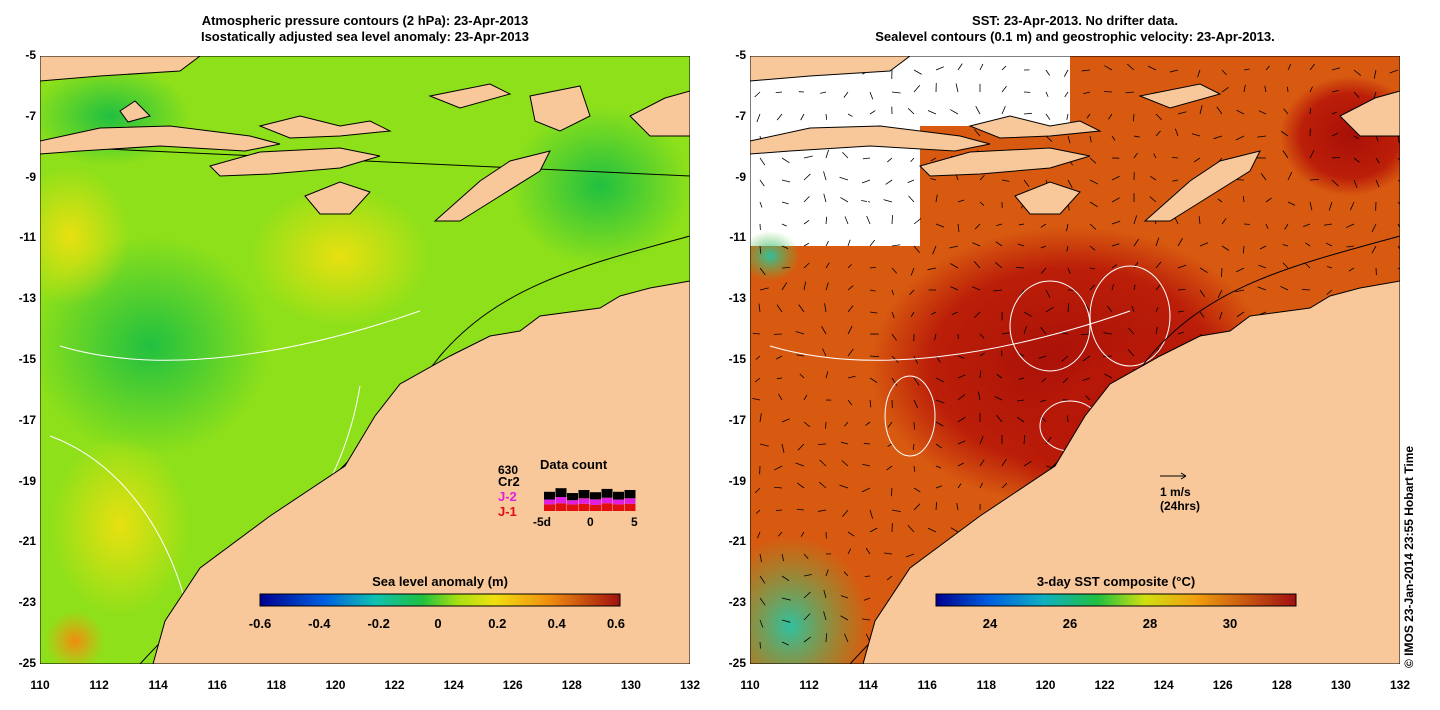 Image resolution: width=1440 pixels, height=710 pixels. Describe the element at coordinates (27, 602) in the screenshot. I see `left-lat-label: -23` at that location.